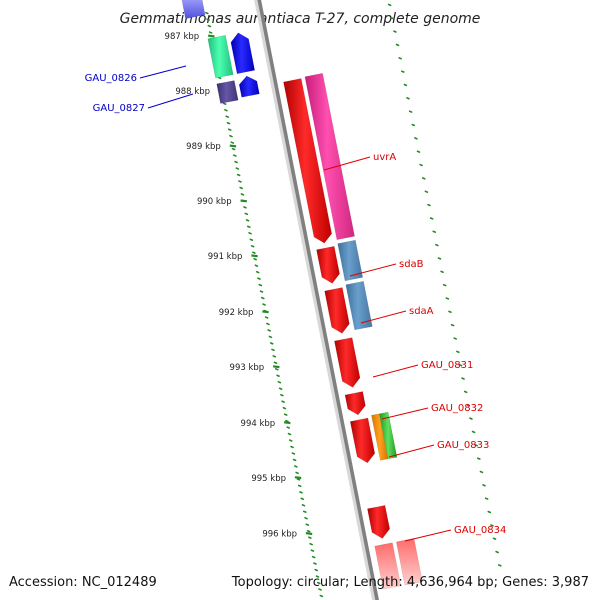 This screenshot has height=600, width=600. What do you see at coordinates (193, 10) in the screenshot?
I see `gene-upstream-blue` at bounding box center [193, 10].